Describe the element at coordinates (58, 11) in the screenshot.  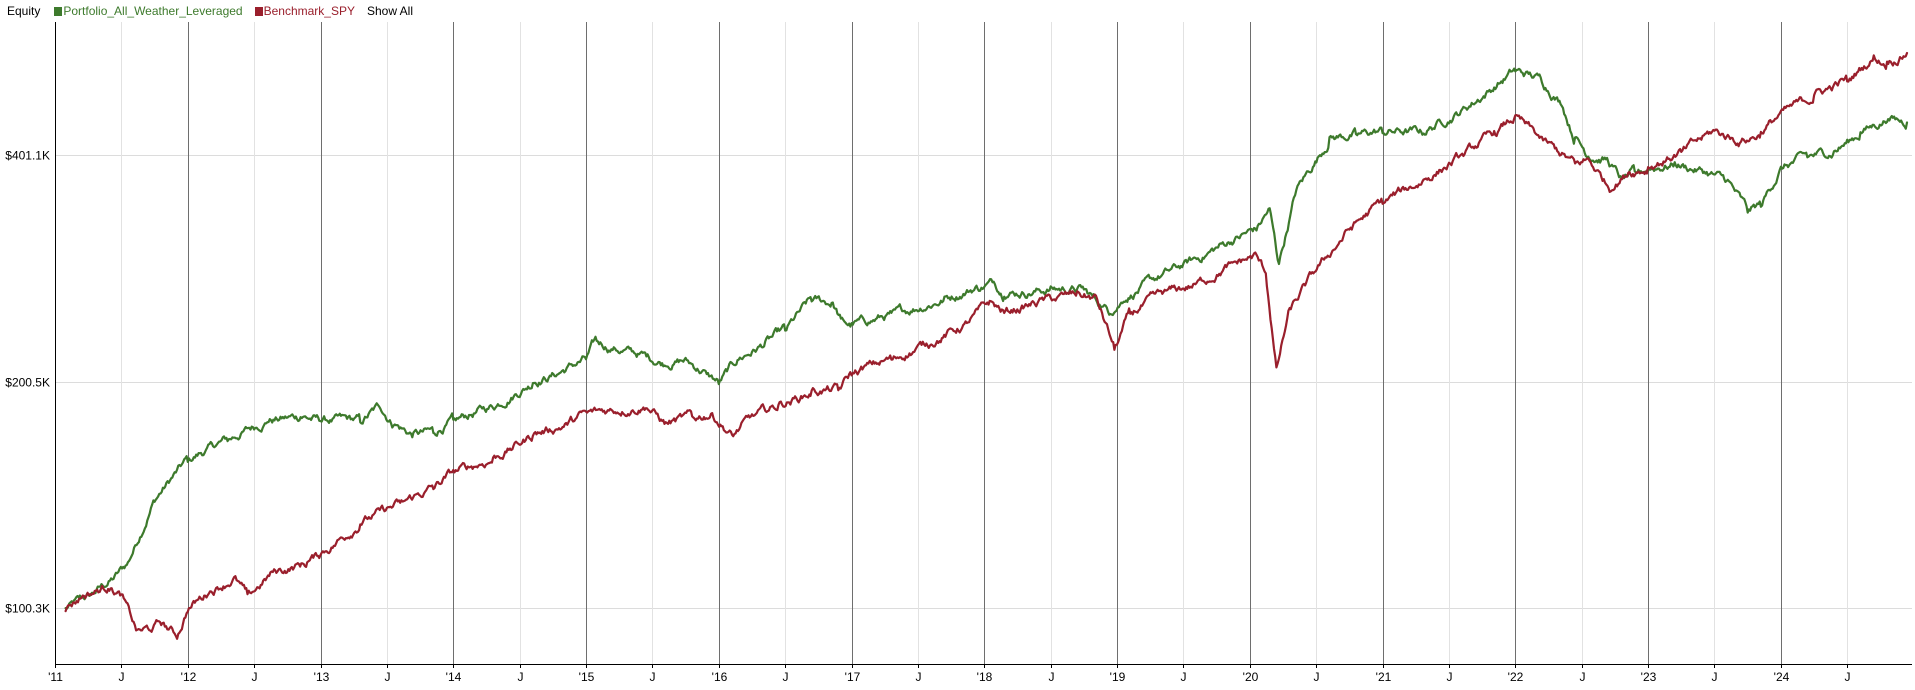
I see `legend-swatch-portfolio` at that location.